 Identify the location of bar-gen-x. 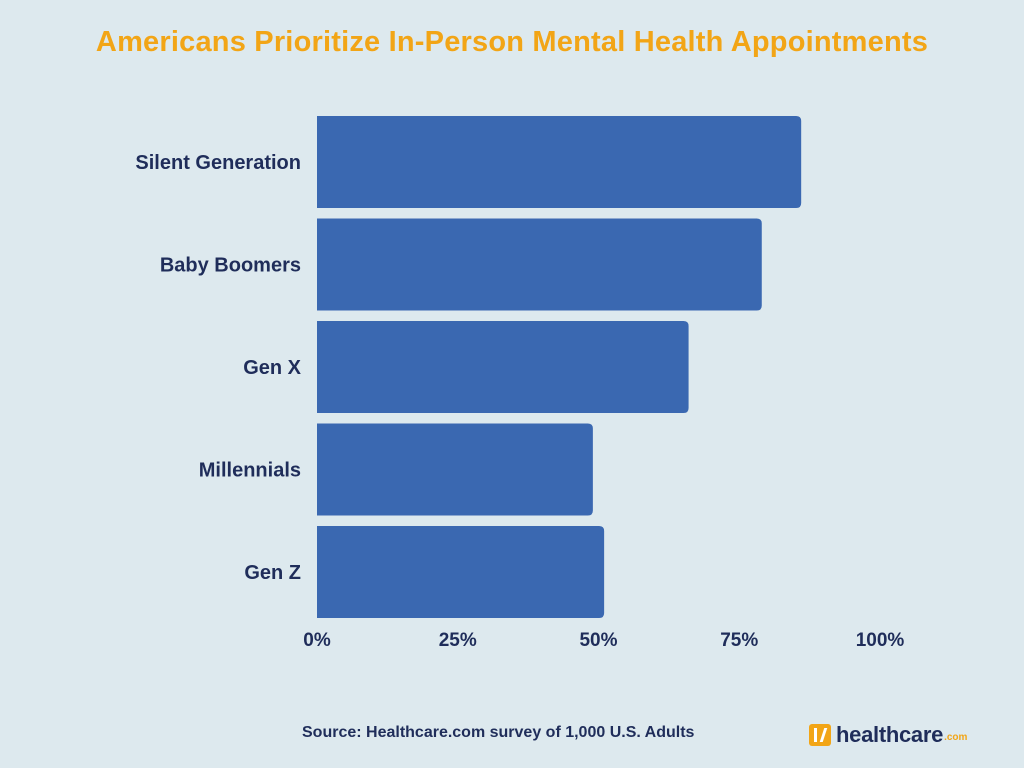
(503, 367).